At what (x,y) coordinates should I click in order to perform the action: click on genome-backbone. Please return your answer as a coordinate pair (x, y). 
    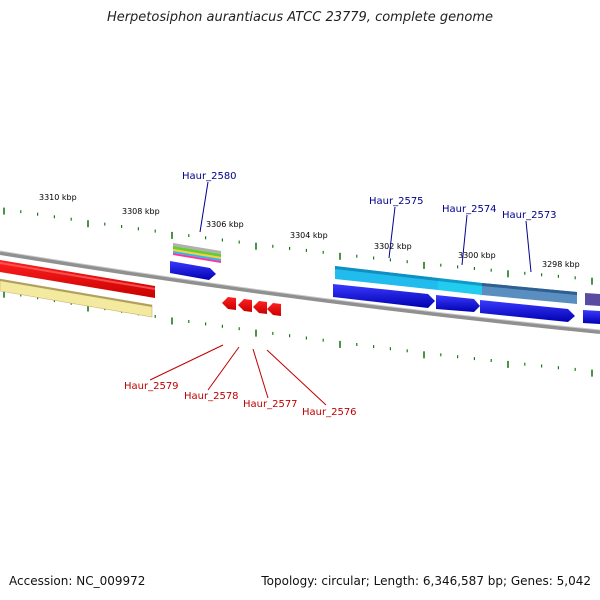
    Looking at the image, I should click on (300, 292).